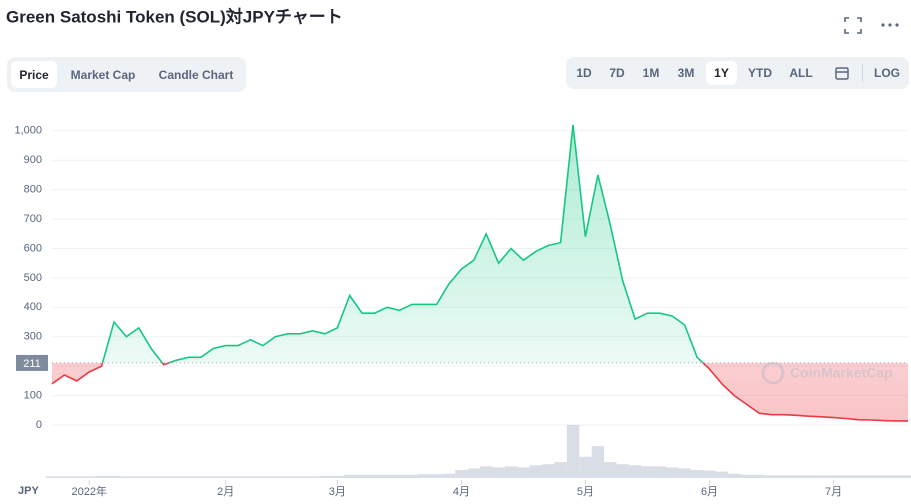  What do you see at coordinates (33, 337) in the screenshot?
I see `y-tick-label: 300` at bounding box center [33, 337].